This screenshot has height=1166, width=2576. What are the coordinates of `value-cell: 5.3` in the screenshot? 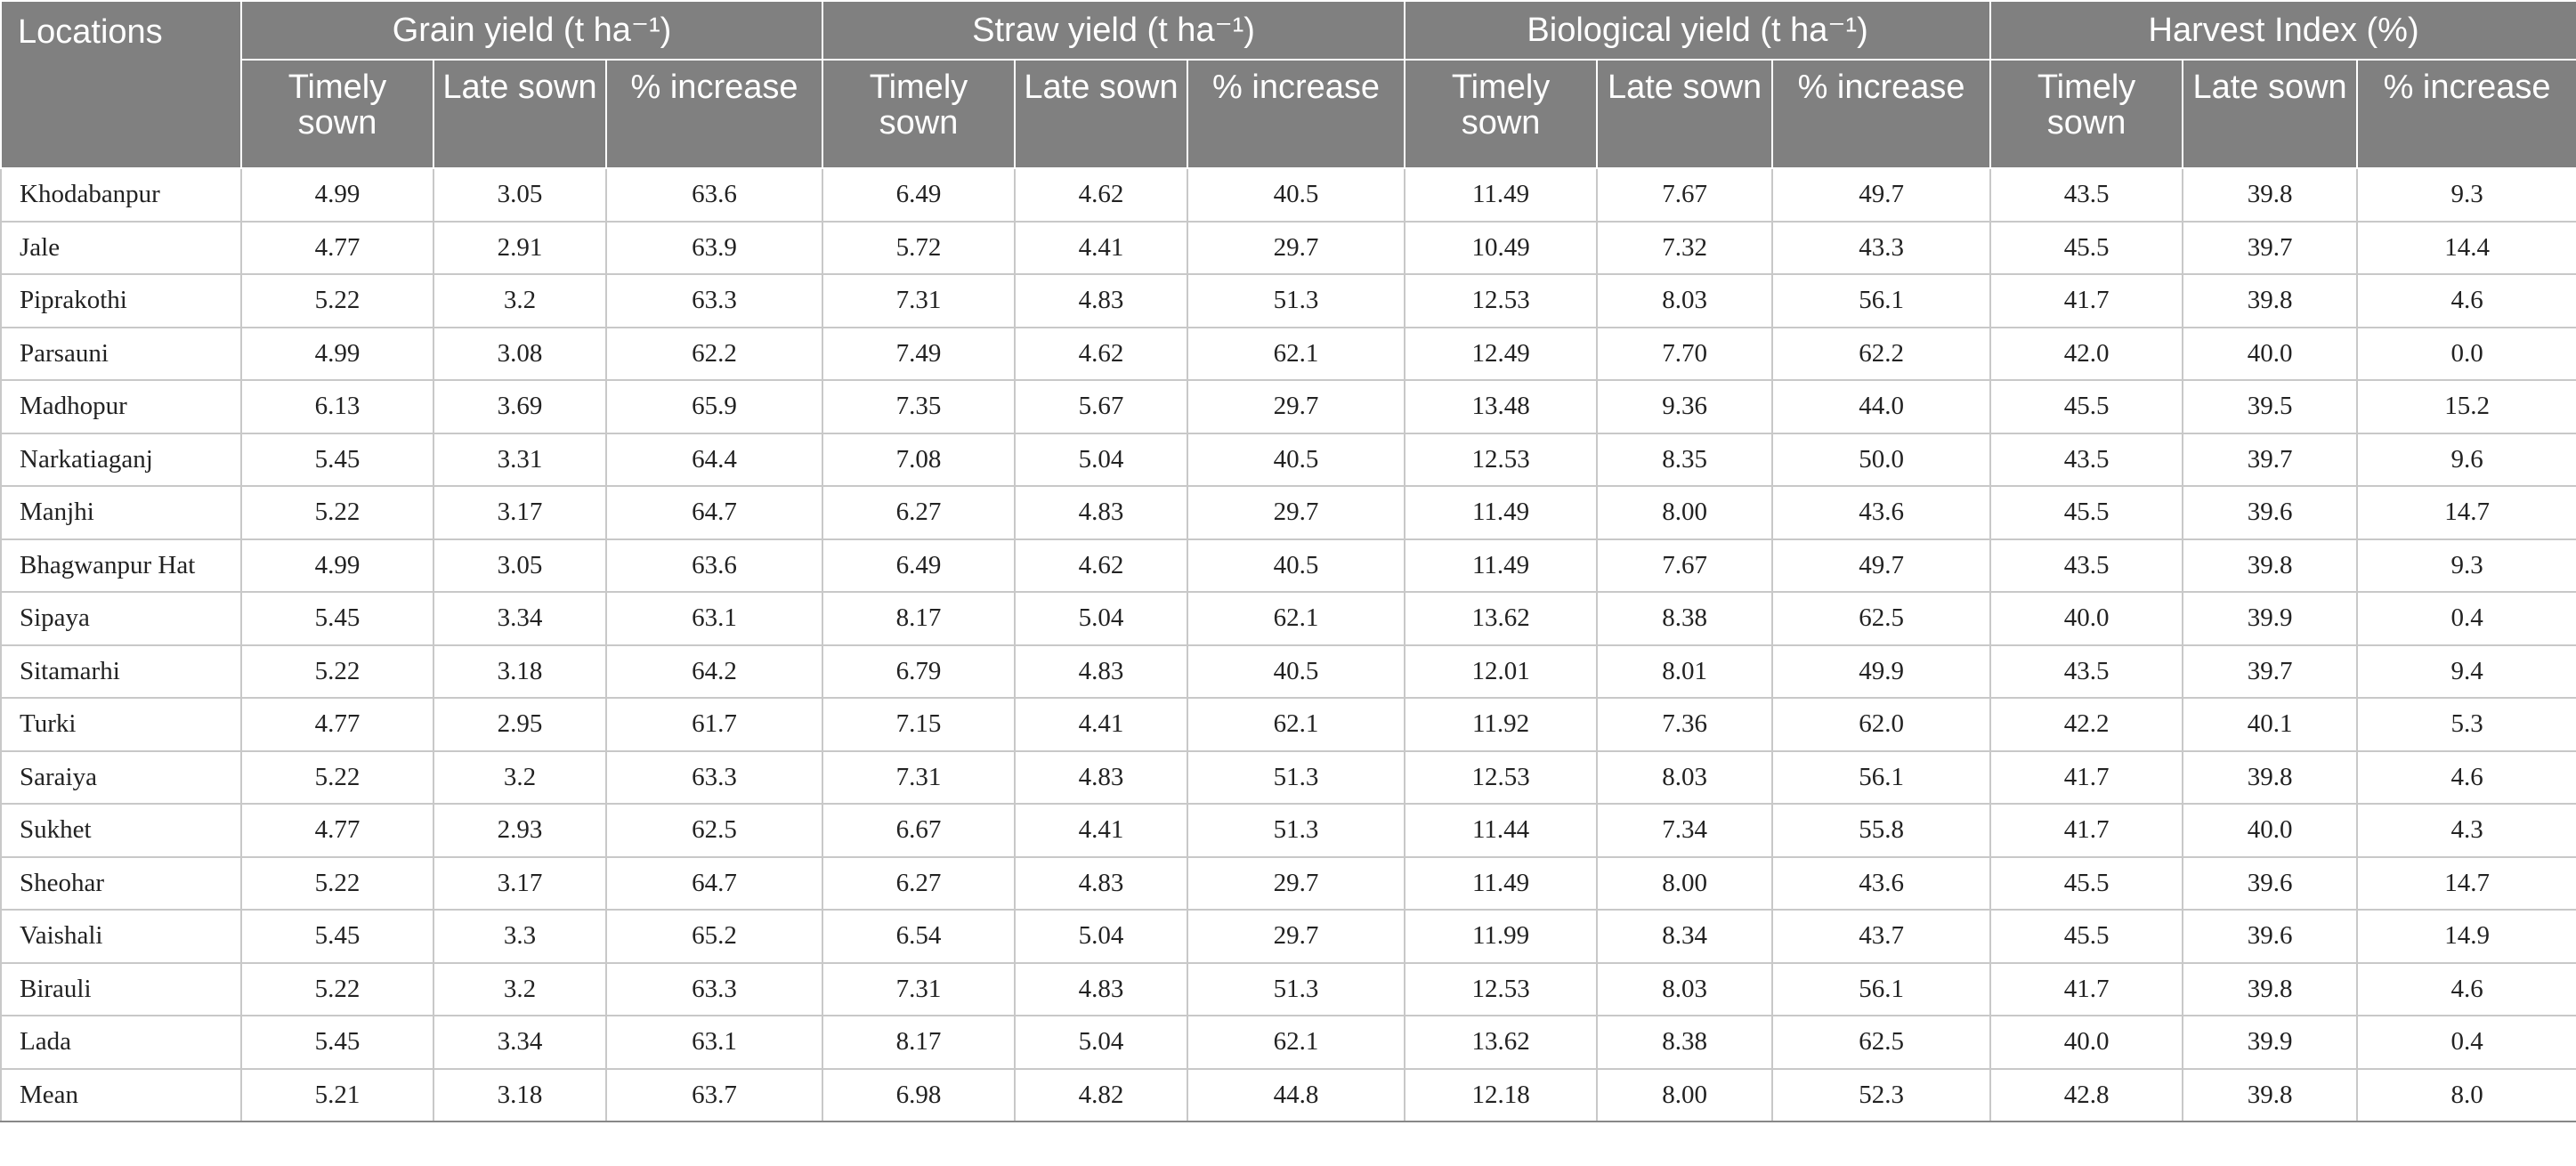 It's located at (2466, 724).